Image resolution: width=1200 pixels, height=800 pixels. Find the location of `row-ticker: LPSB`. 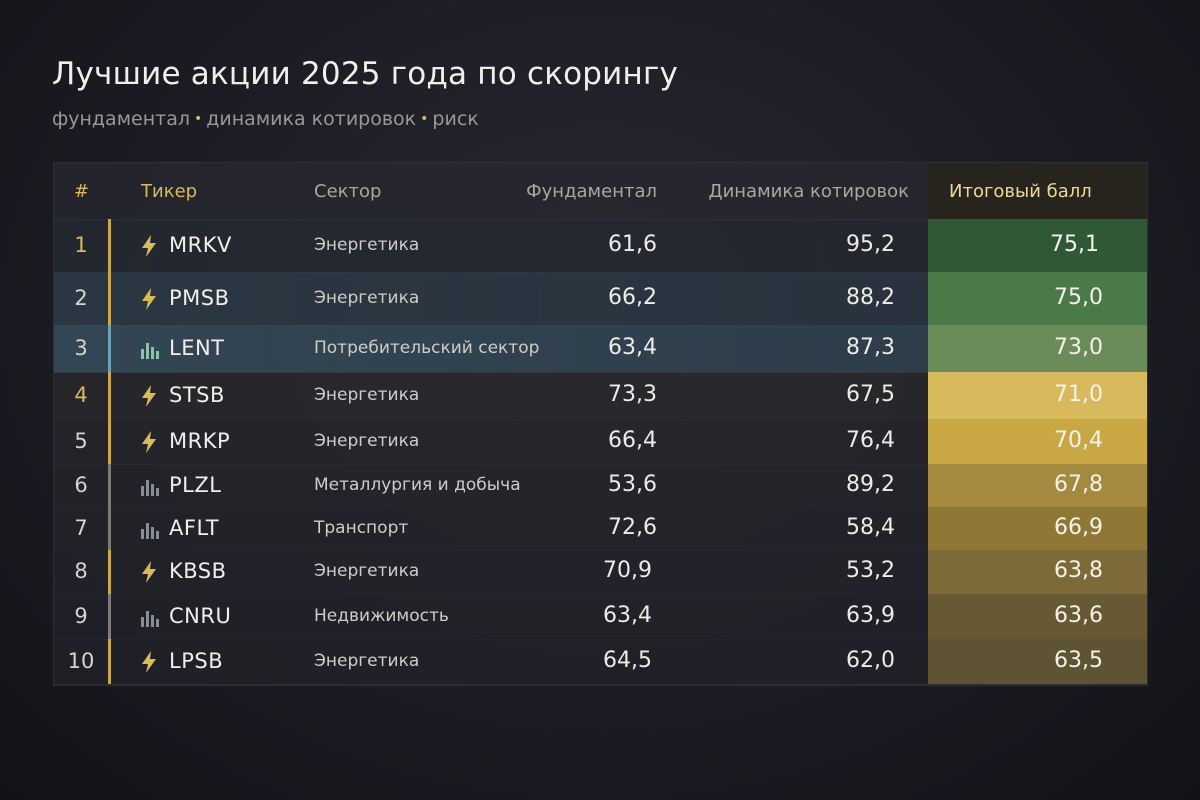

row-ticker: LPSB is located at coordinates (196, 661).